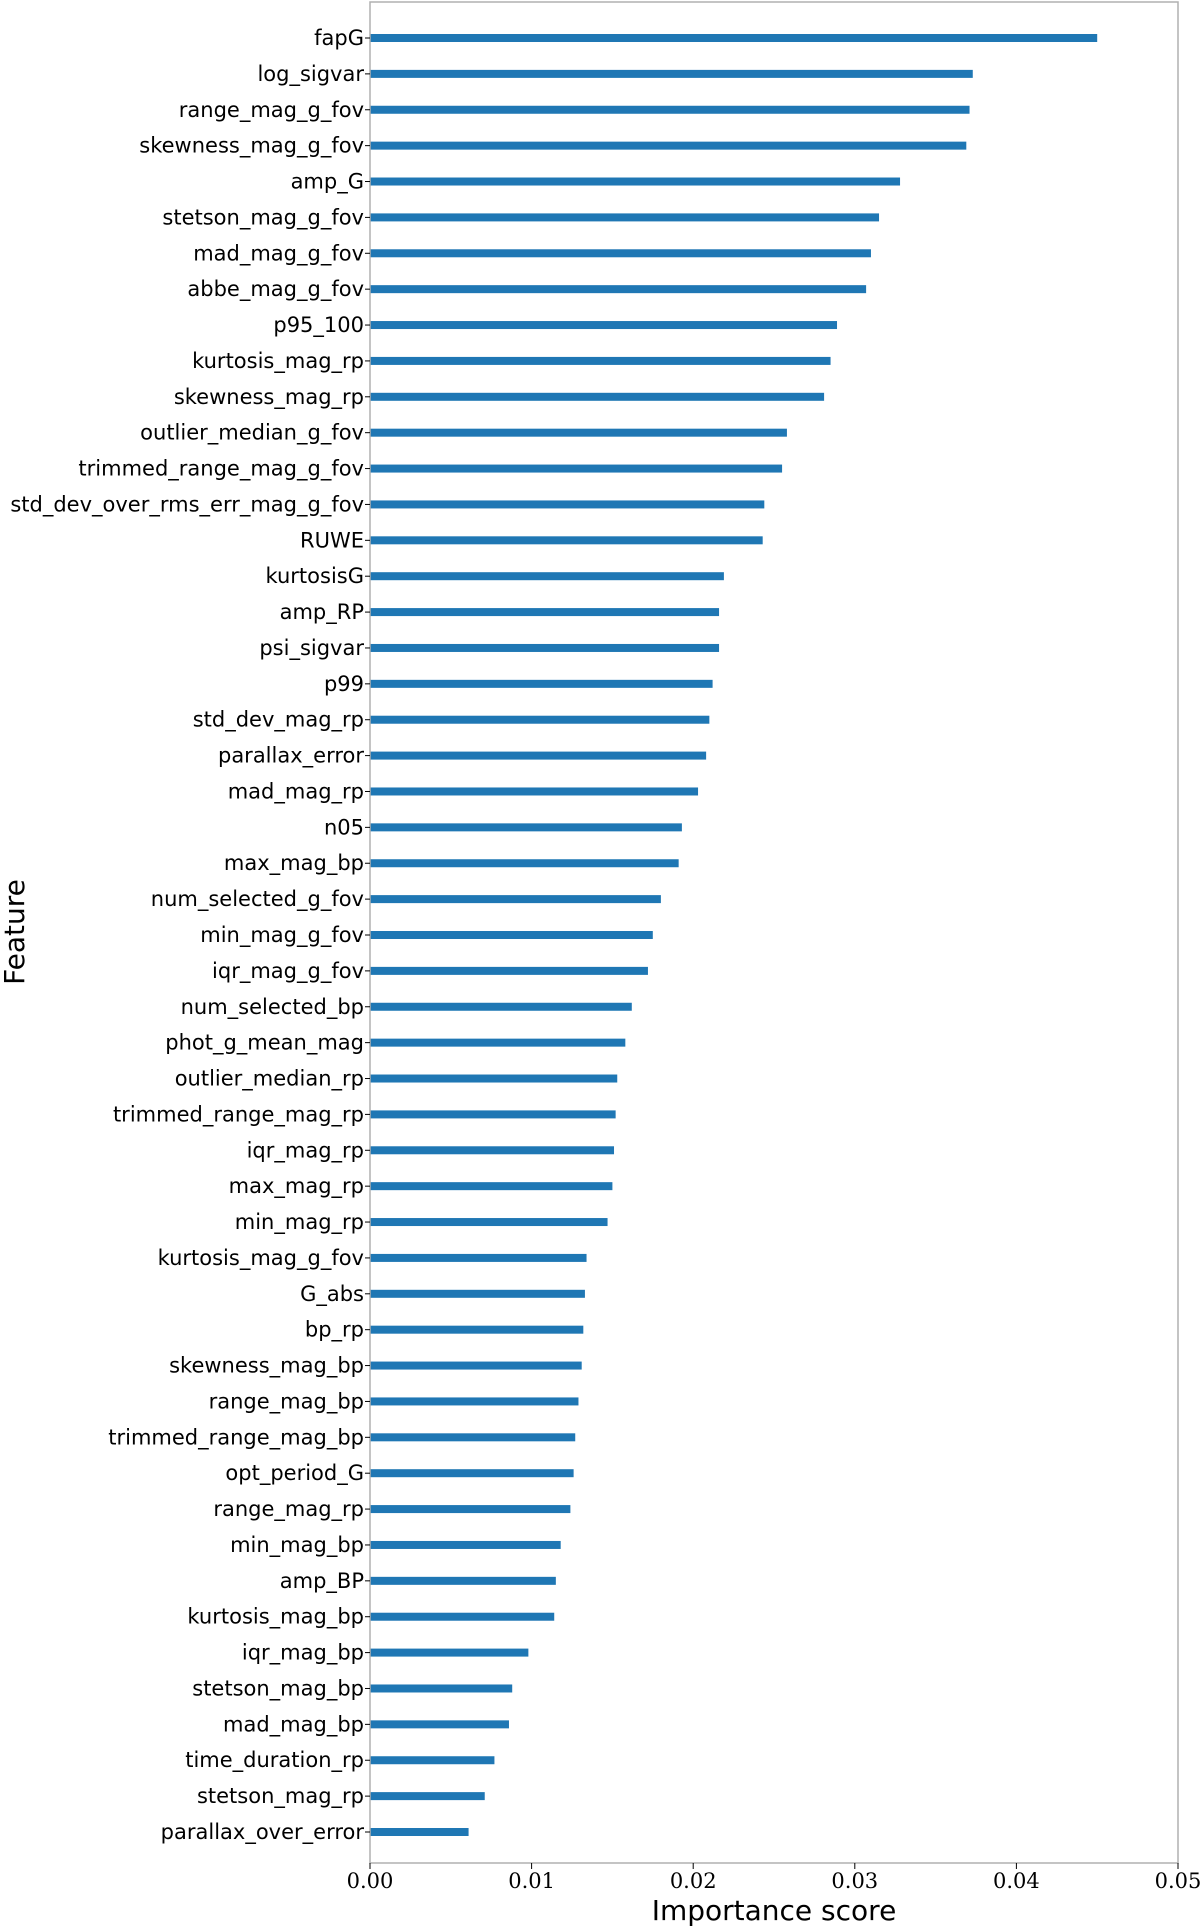 The width and height of the screenshot is (1200, 1928). Describe the element at coordinates (187, 504) in the screenshot. I see `feature-label: std_dev_over_rms_err_mag_g_fov` at that location.